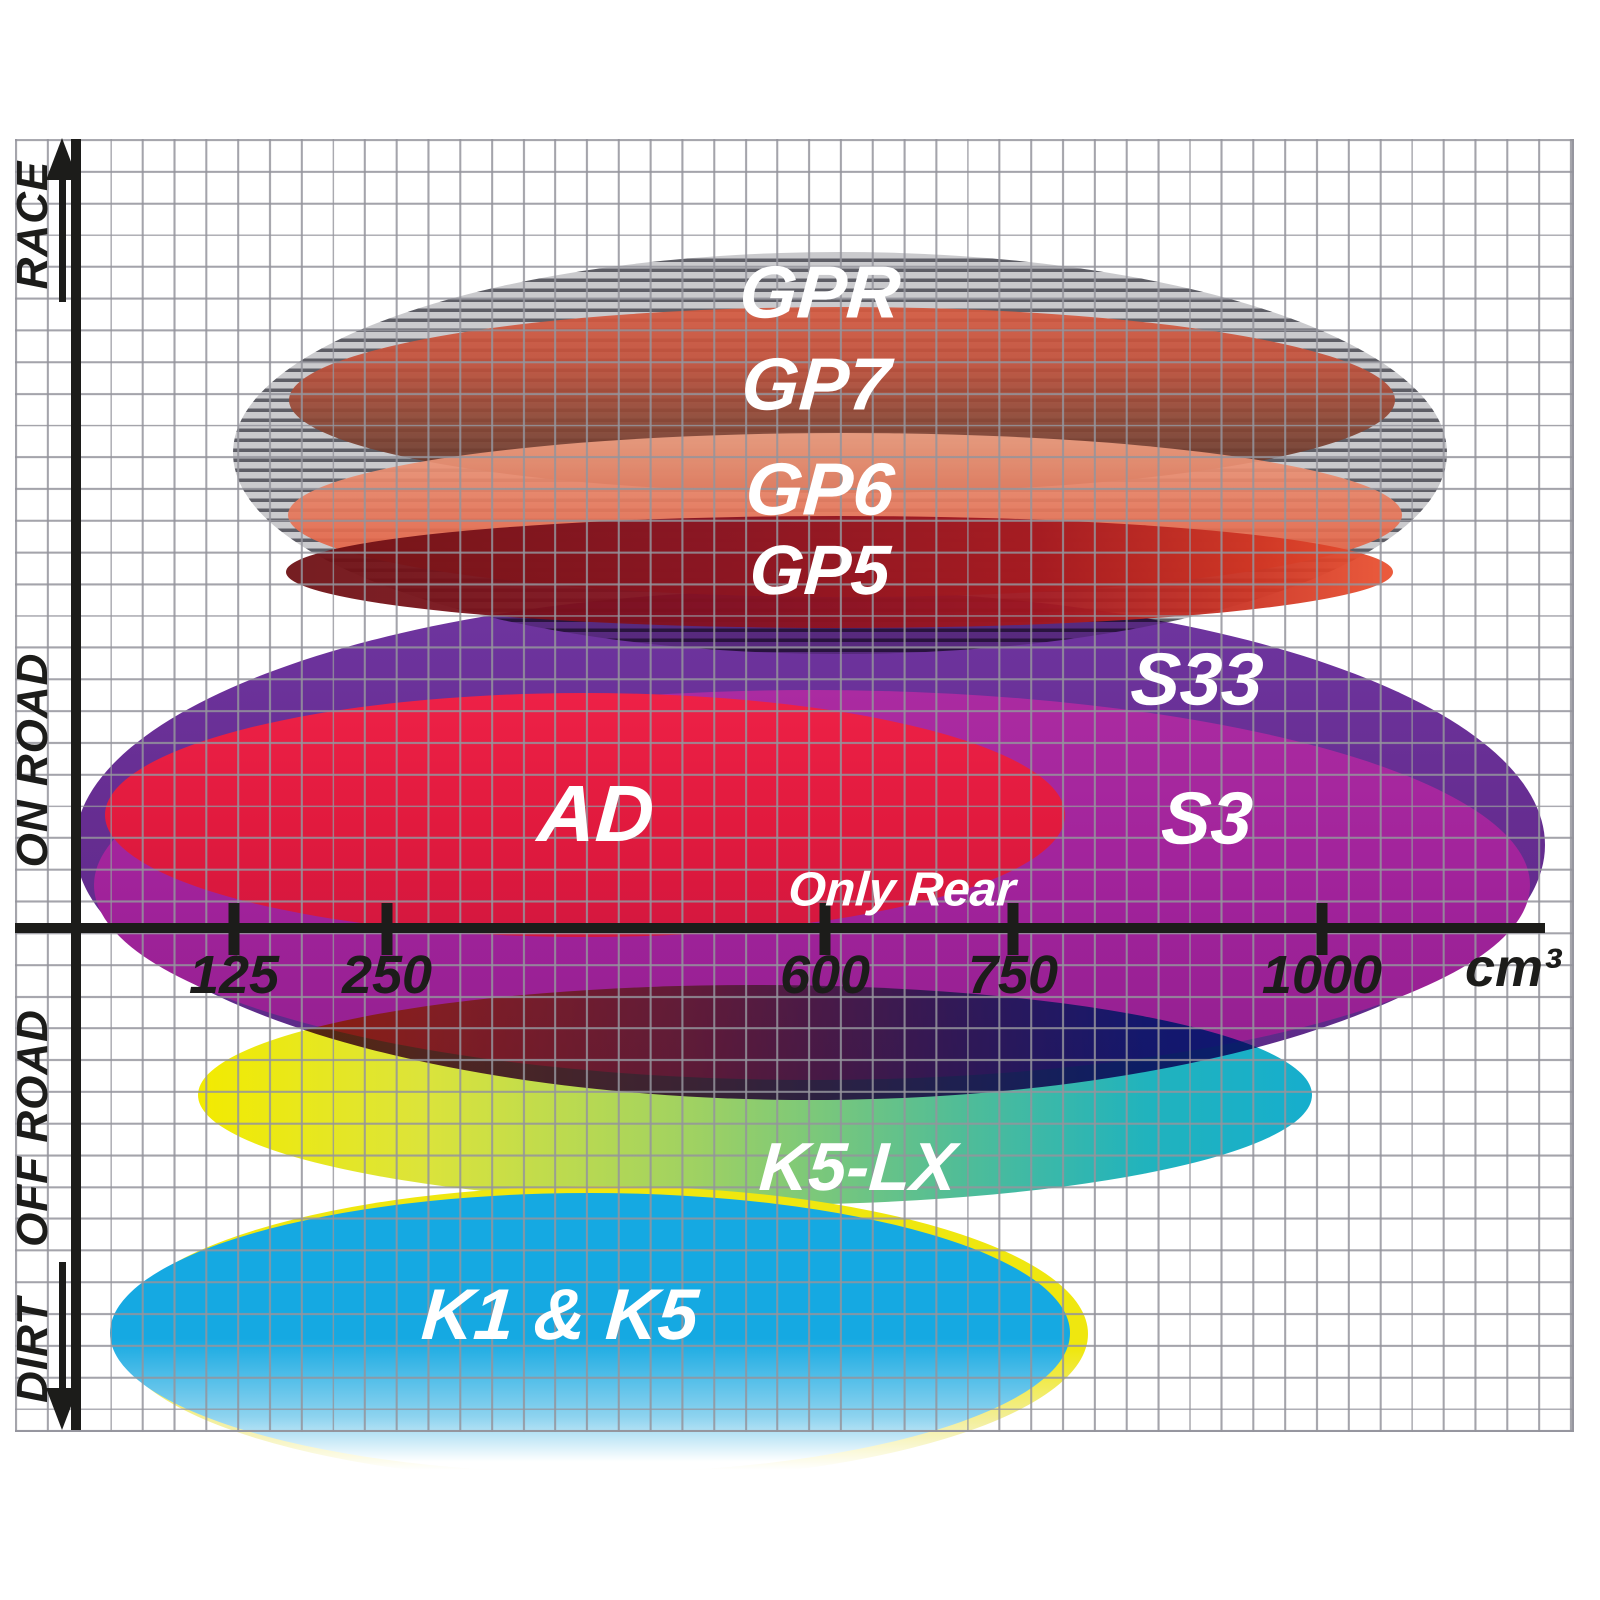  I want to click on dirt-arrow-down-icon, so click(62, 1409).